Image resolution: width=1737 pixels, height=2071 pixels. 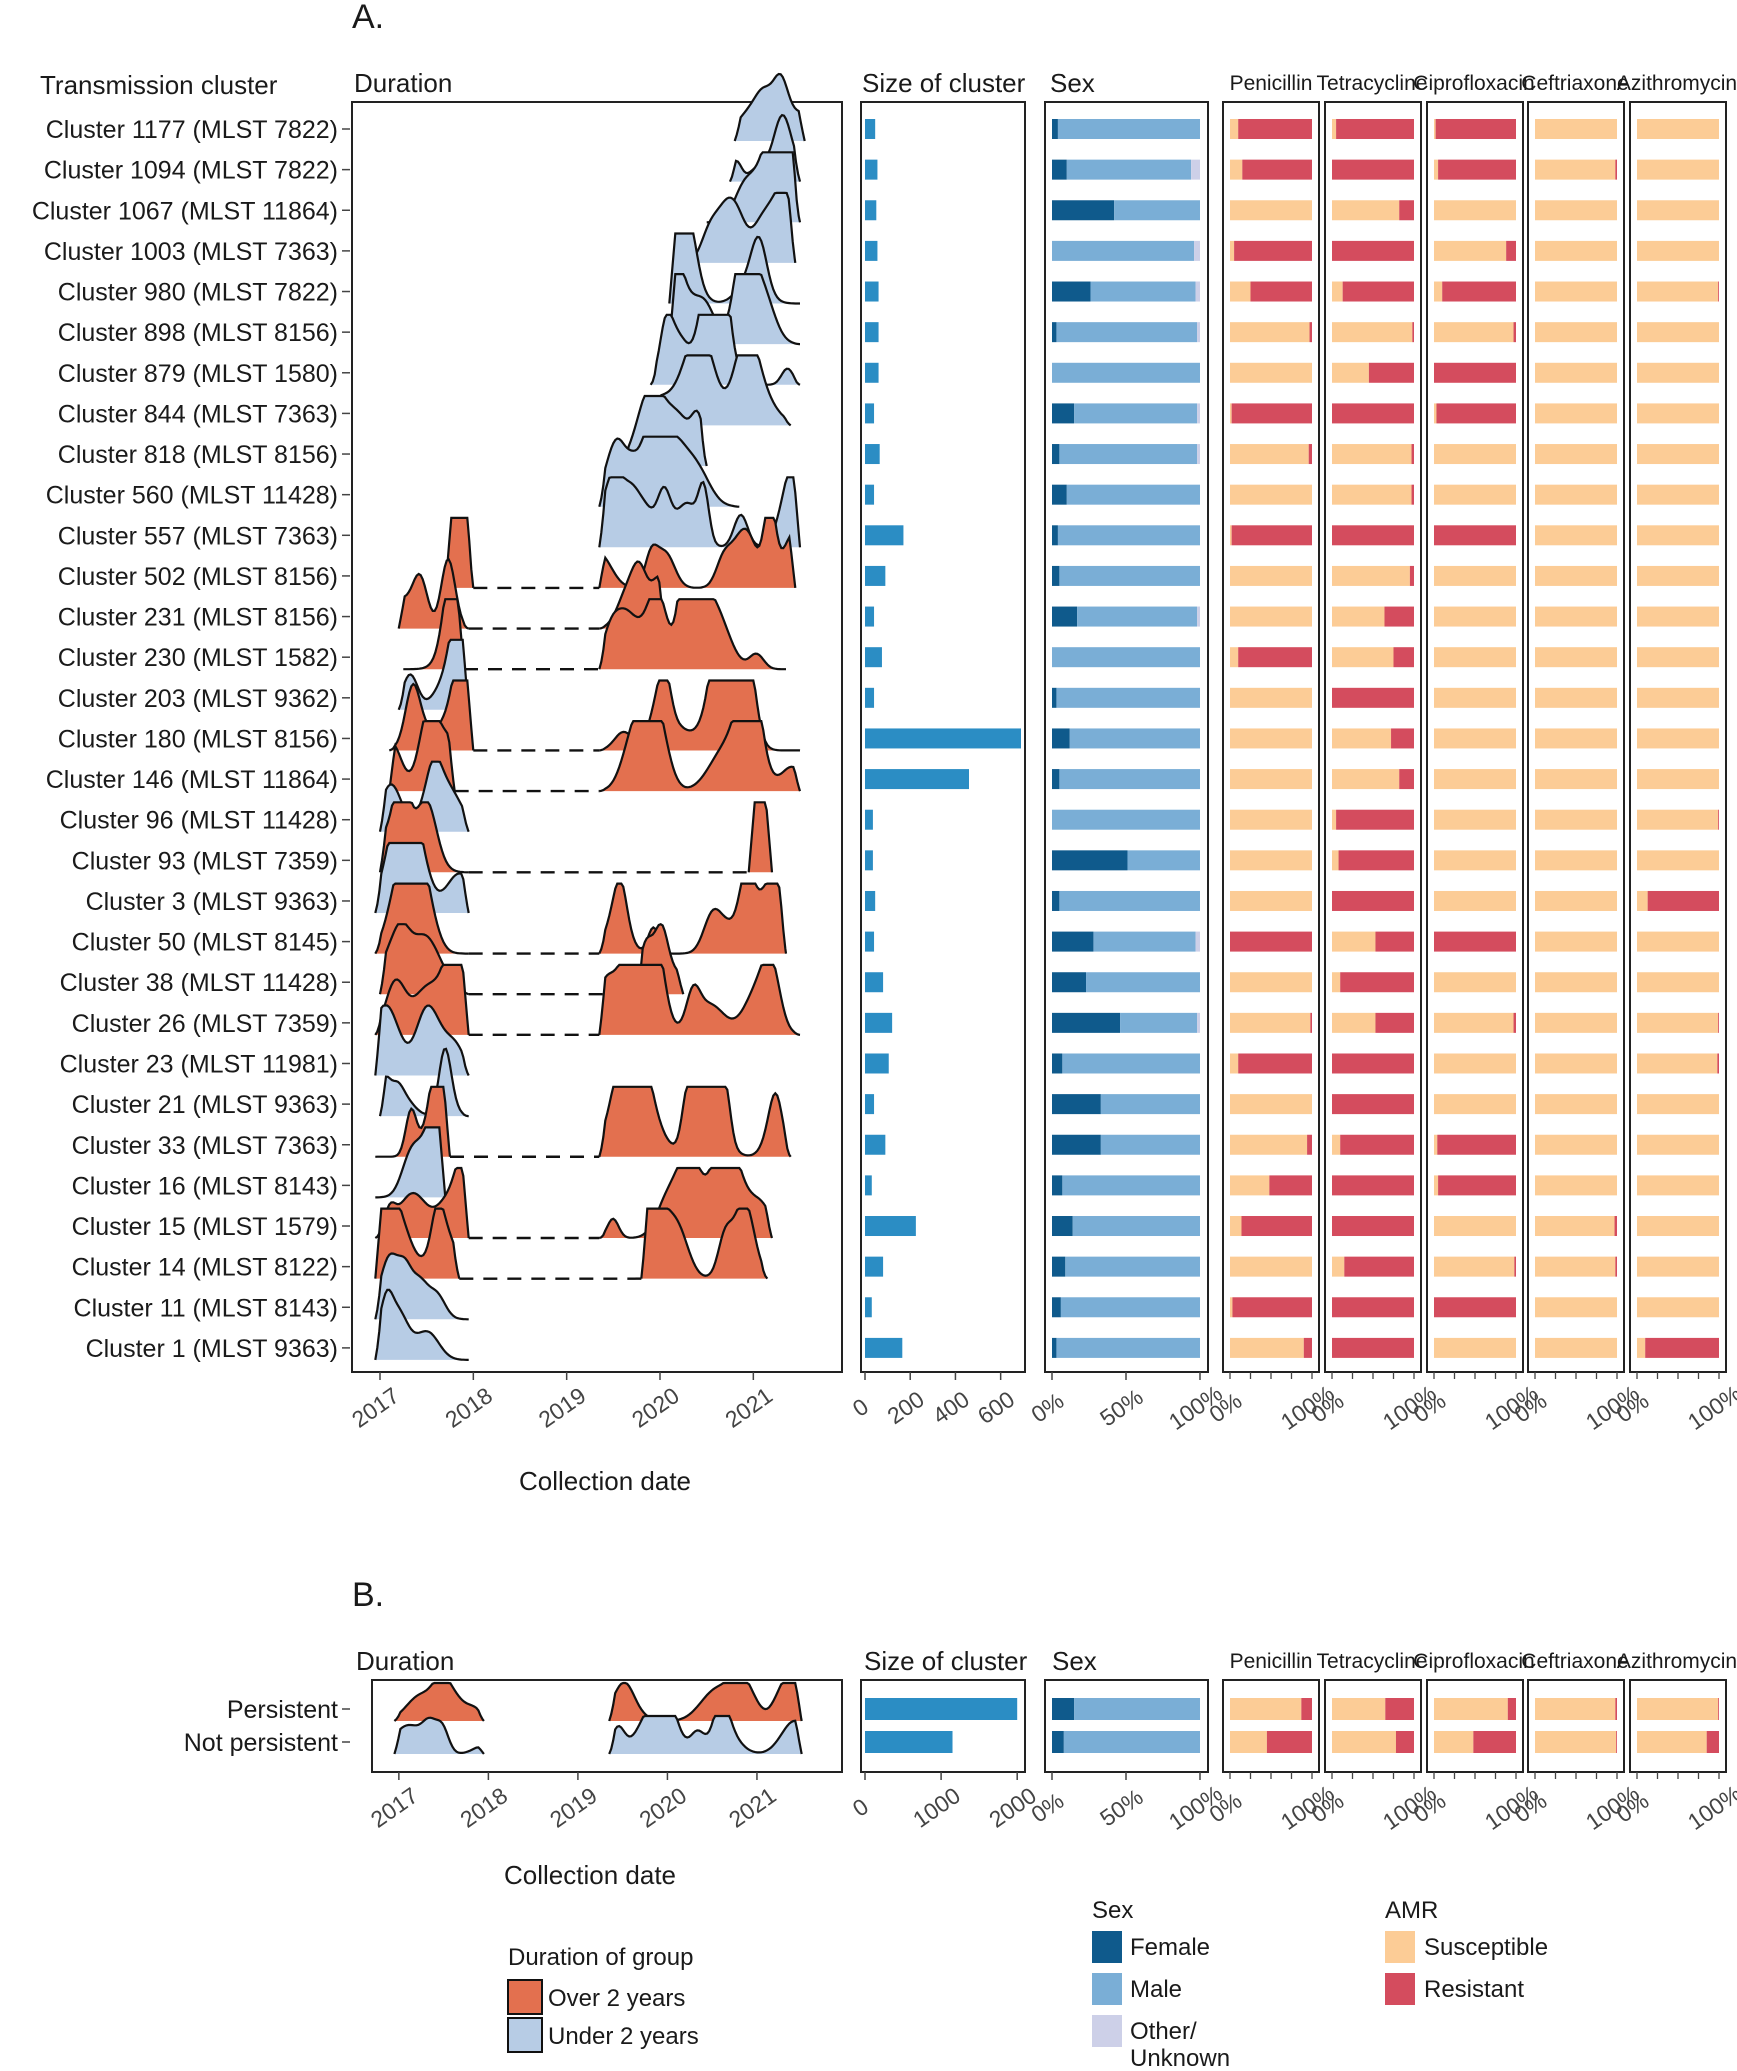 What do you see at coordinates (368, 18) in the screenshot?
I see `panel-a-label: A.` at bounding box center [368, 18].